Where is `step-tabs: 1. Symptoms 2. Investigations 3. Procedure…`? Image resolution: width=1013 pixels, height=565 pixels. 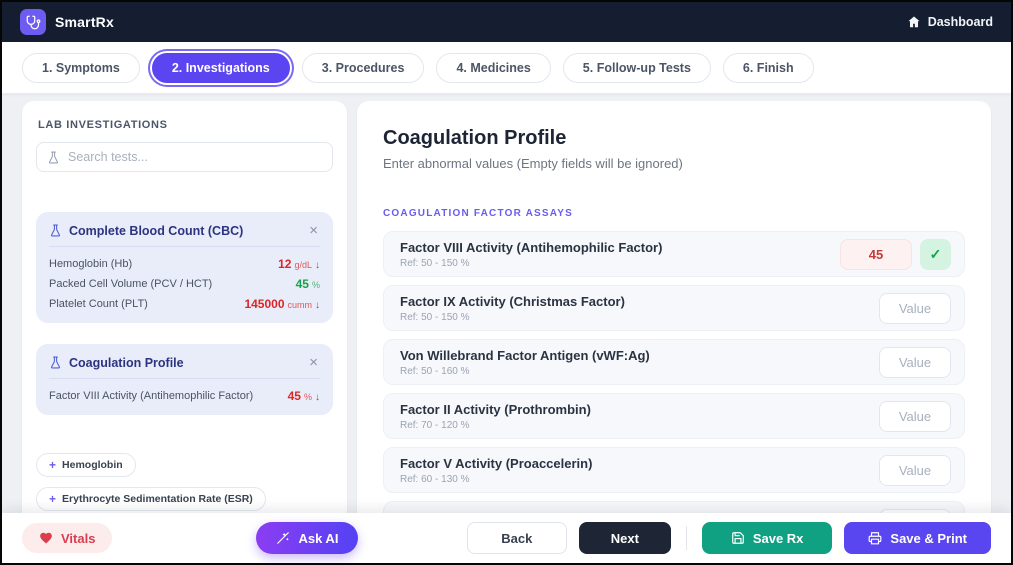
step-tabs: 1. Symptoms 2. Investigations 3. Procedure… is located at coordinates (506, 68).